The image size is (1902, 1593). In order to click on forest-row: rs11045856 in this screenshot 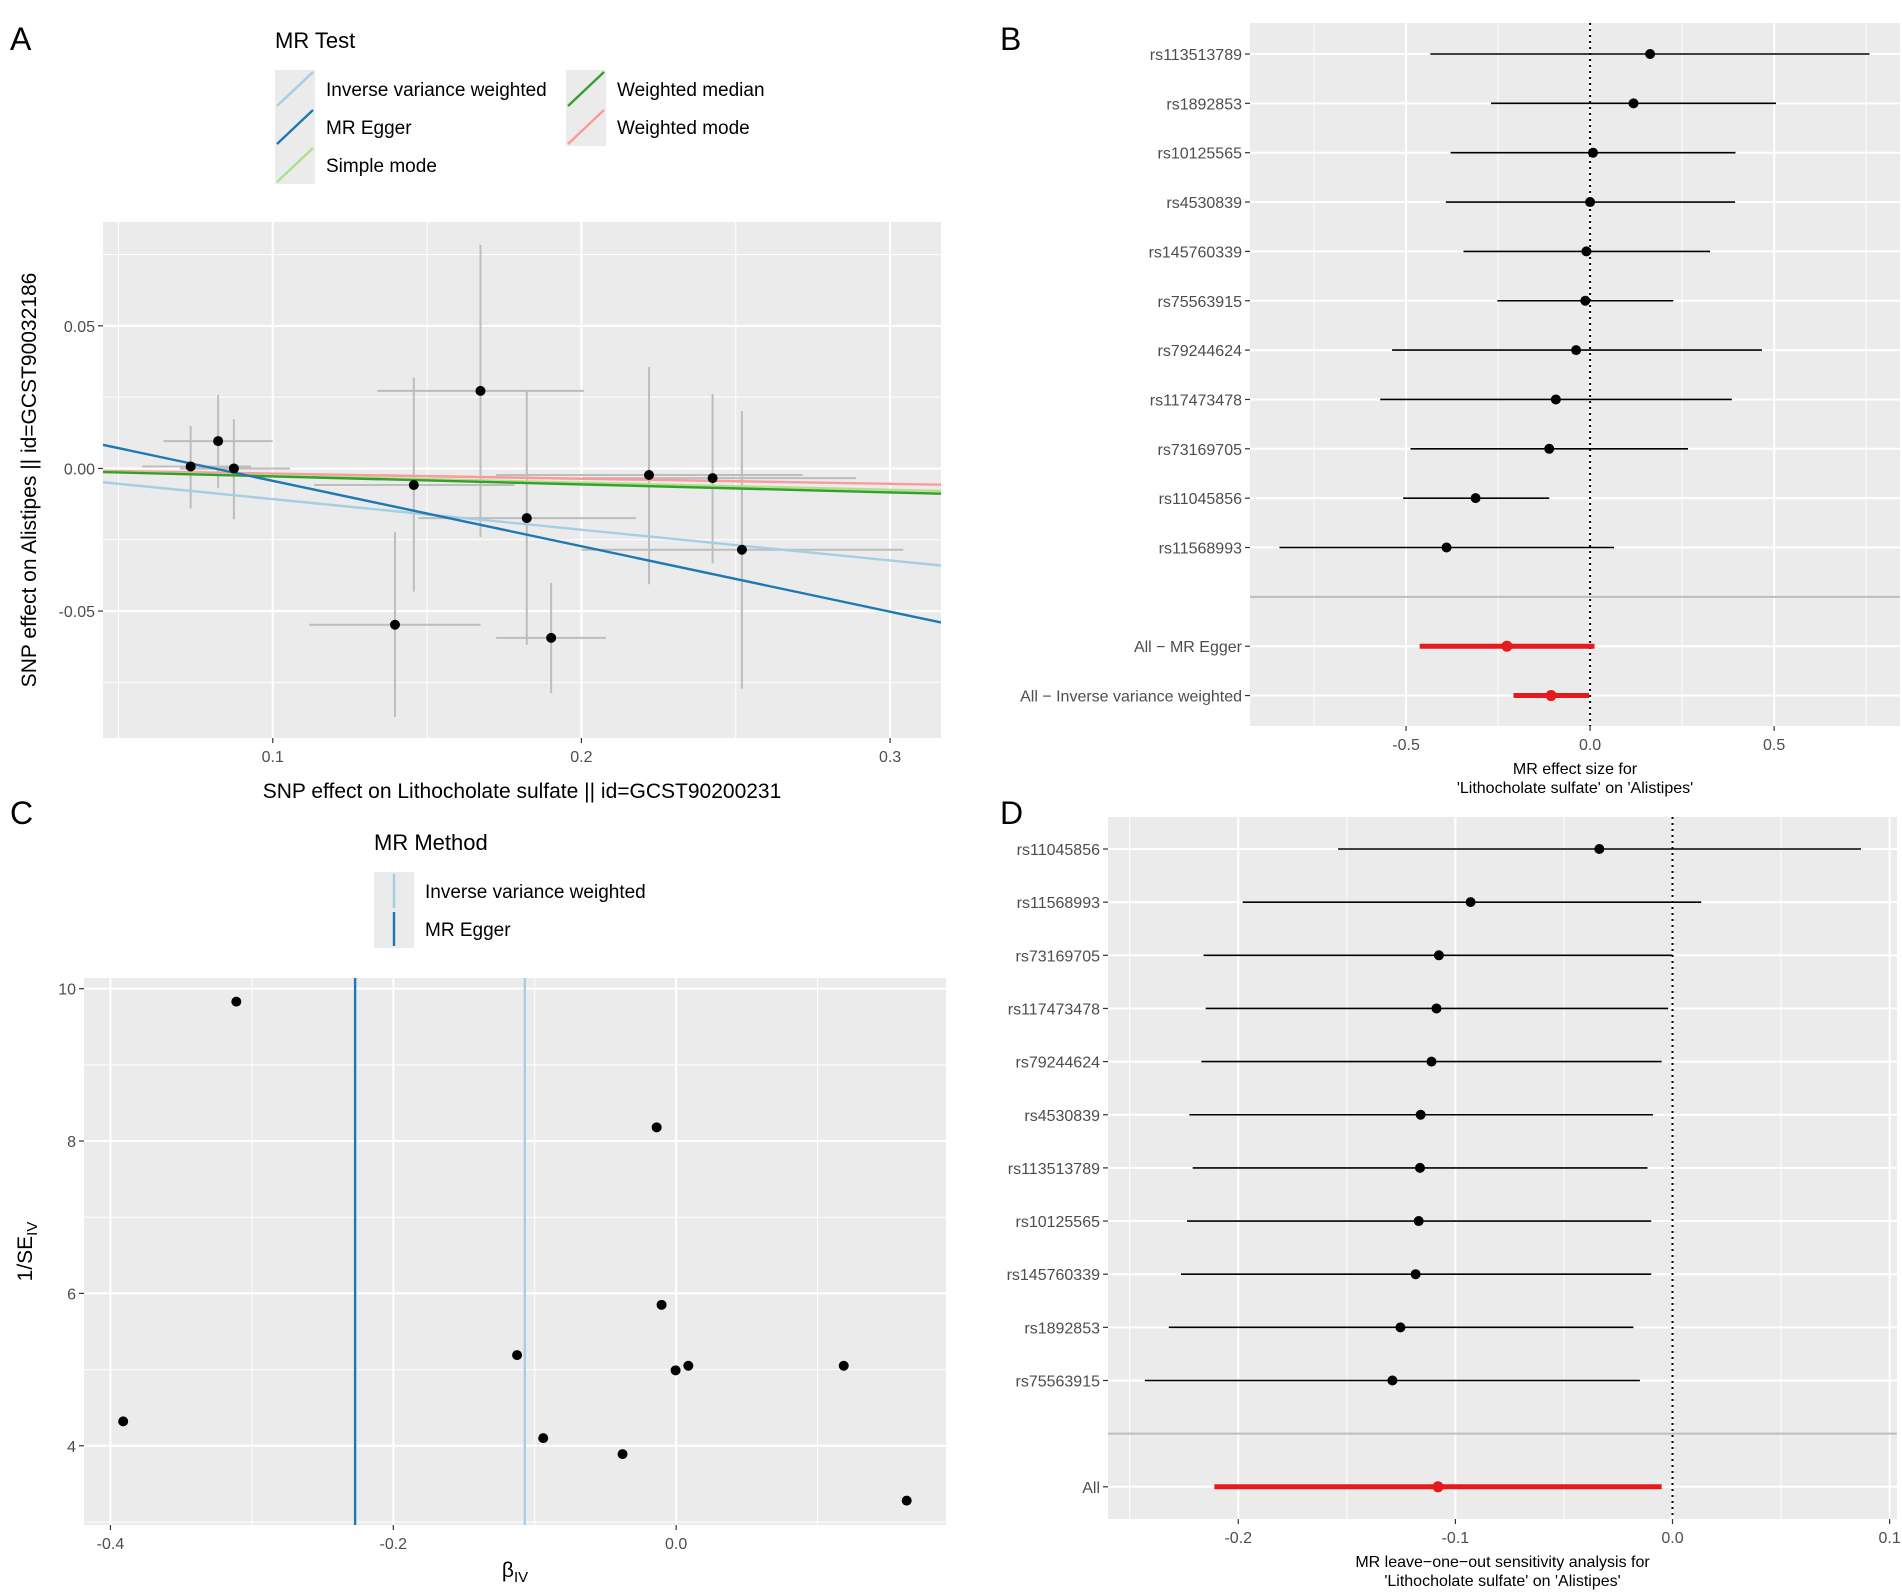, I will do `click(1439, 850)`.